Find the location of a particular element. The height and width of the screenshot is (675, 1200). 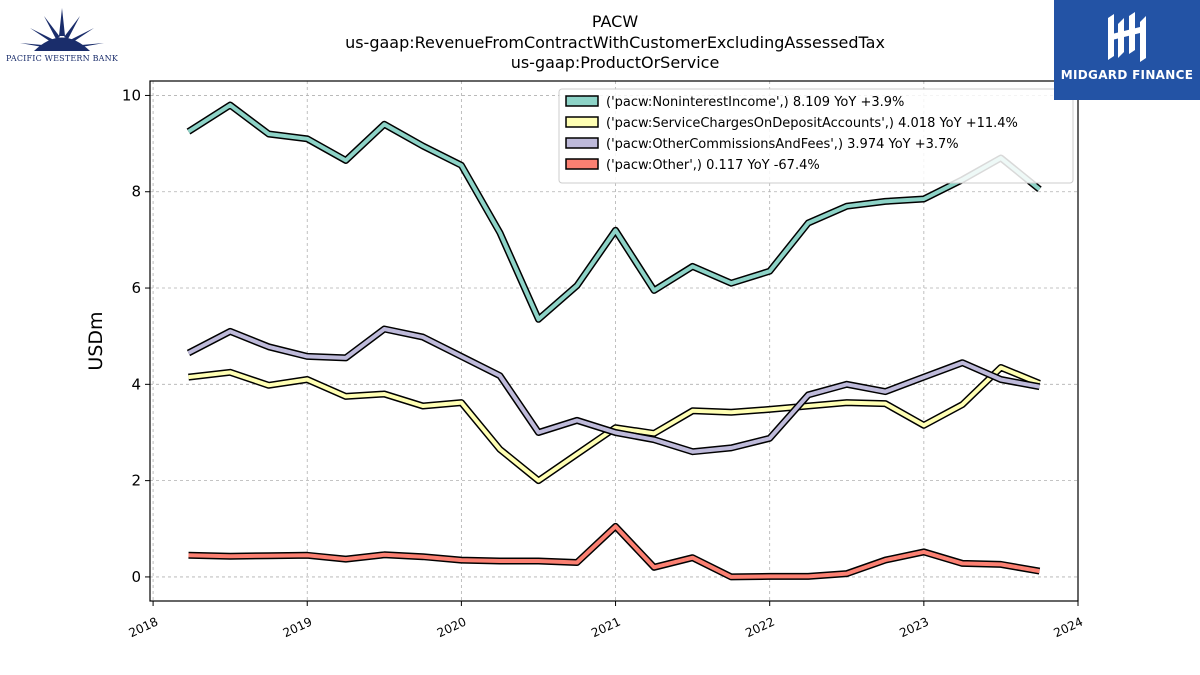

pacific-western-bank-logo: PACIFIC WESTERN BANK is located at coordinates (62, 36).